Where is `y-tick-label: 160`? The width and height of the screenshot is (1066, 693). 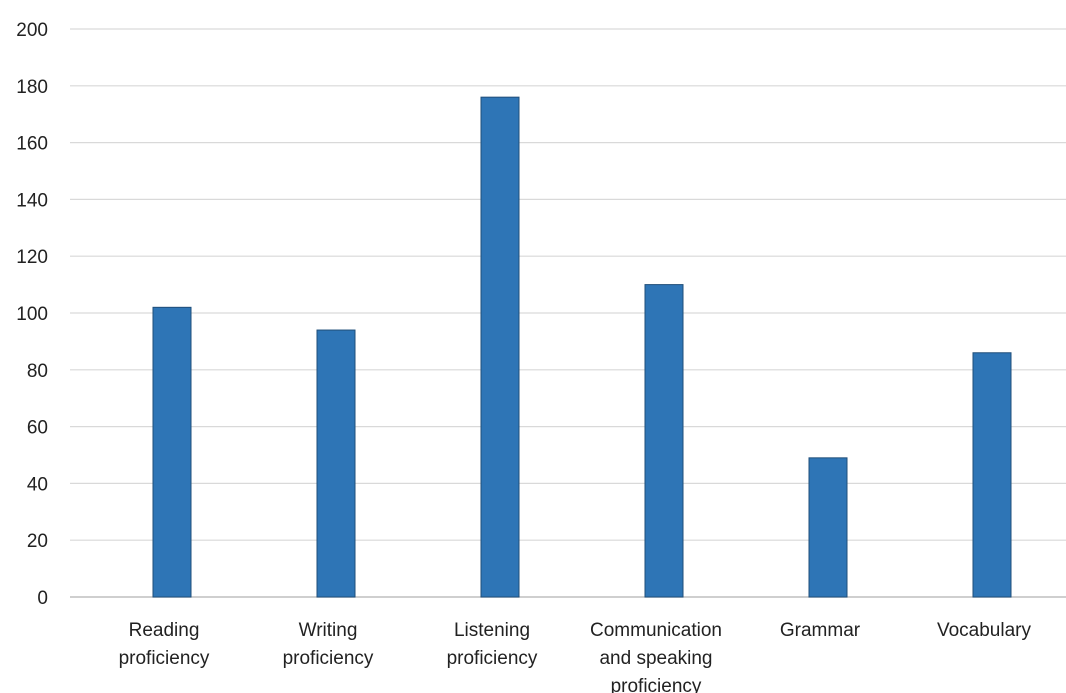 y-tick-label: 160 is located at coordinates (32, 144).